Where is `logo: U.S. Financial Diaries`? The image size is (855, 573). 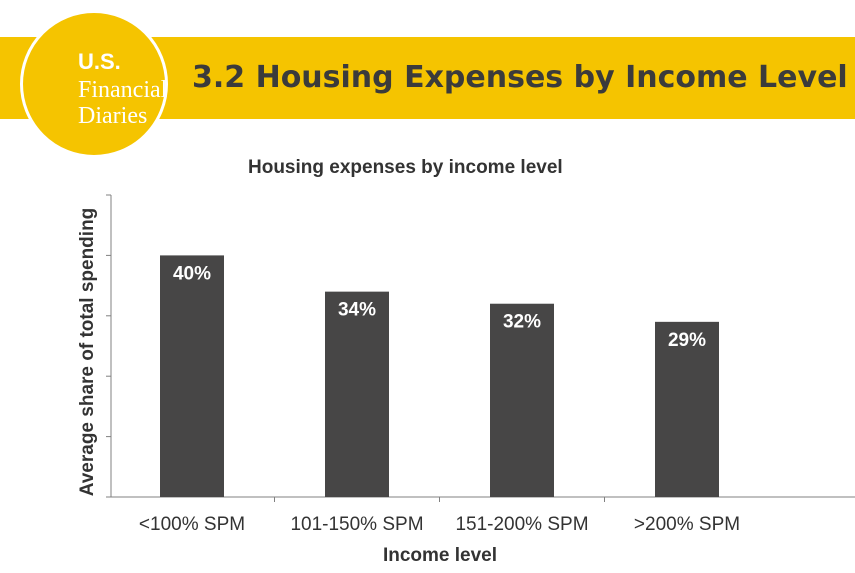
logo: U.S. Financial Diaries is located at coordinates (94, 84).